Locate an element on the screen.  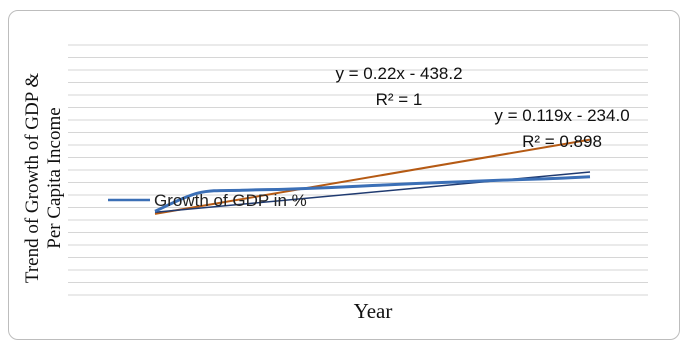
y-axis-label-line2: Per Capita Income is located at coordinates (54, 177).